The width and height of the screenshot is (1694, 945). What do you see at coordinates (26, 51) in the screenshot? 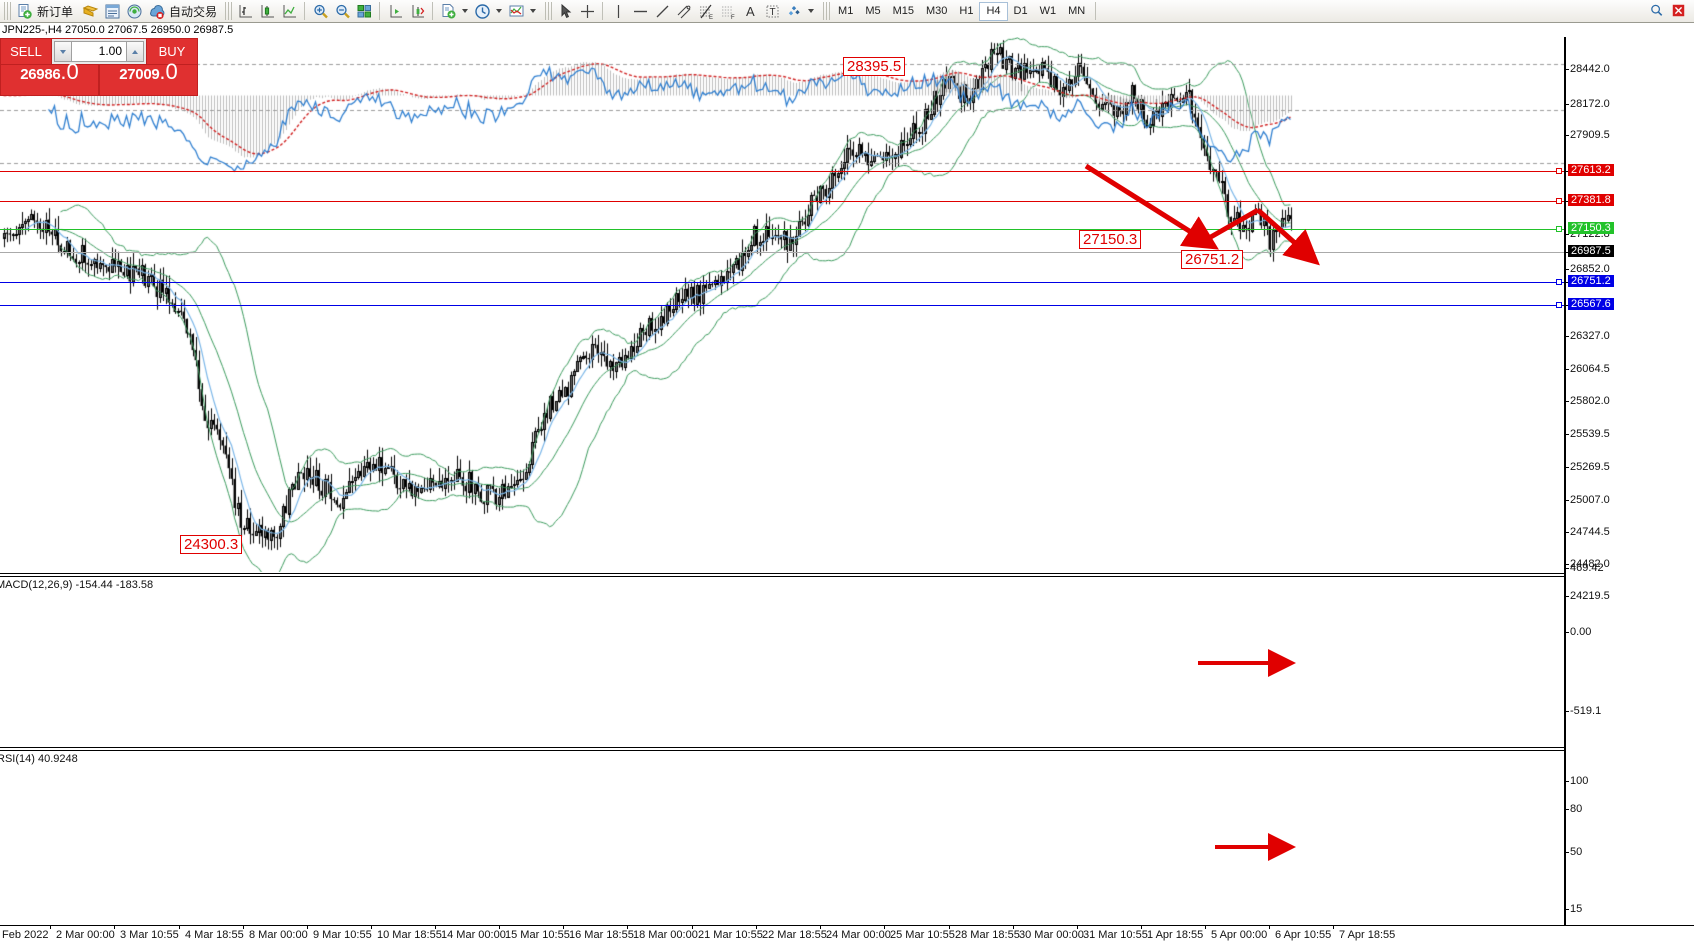
I see `sell-button: SELL` at bounding box center [26, 51].